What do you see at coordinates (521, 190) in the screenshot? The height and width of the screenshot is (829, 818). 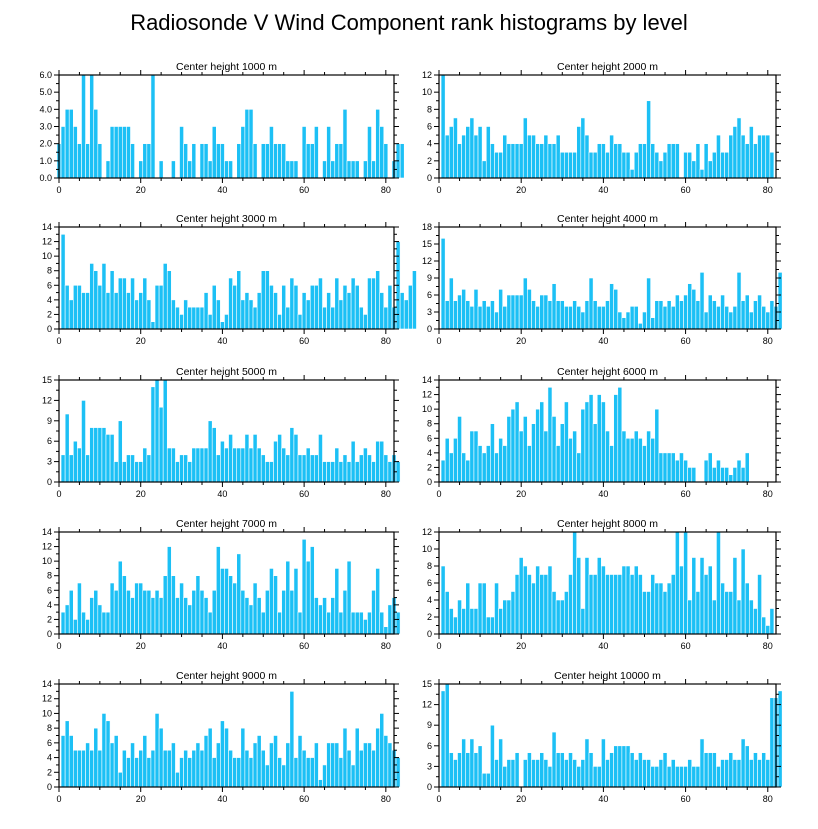 I see `x-tick-label: 20` at bounding box center [521, 190].